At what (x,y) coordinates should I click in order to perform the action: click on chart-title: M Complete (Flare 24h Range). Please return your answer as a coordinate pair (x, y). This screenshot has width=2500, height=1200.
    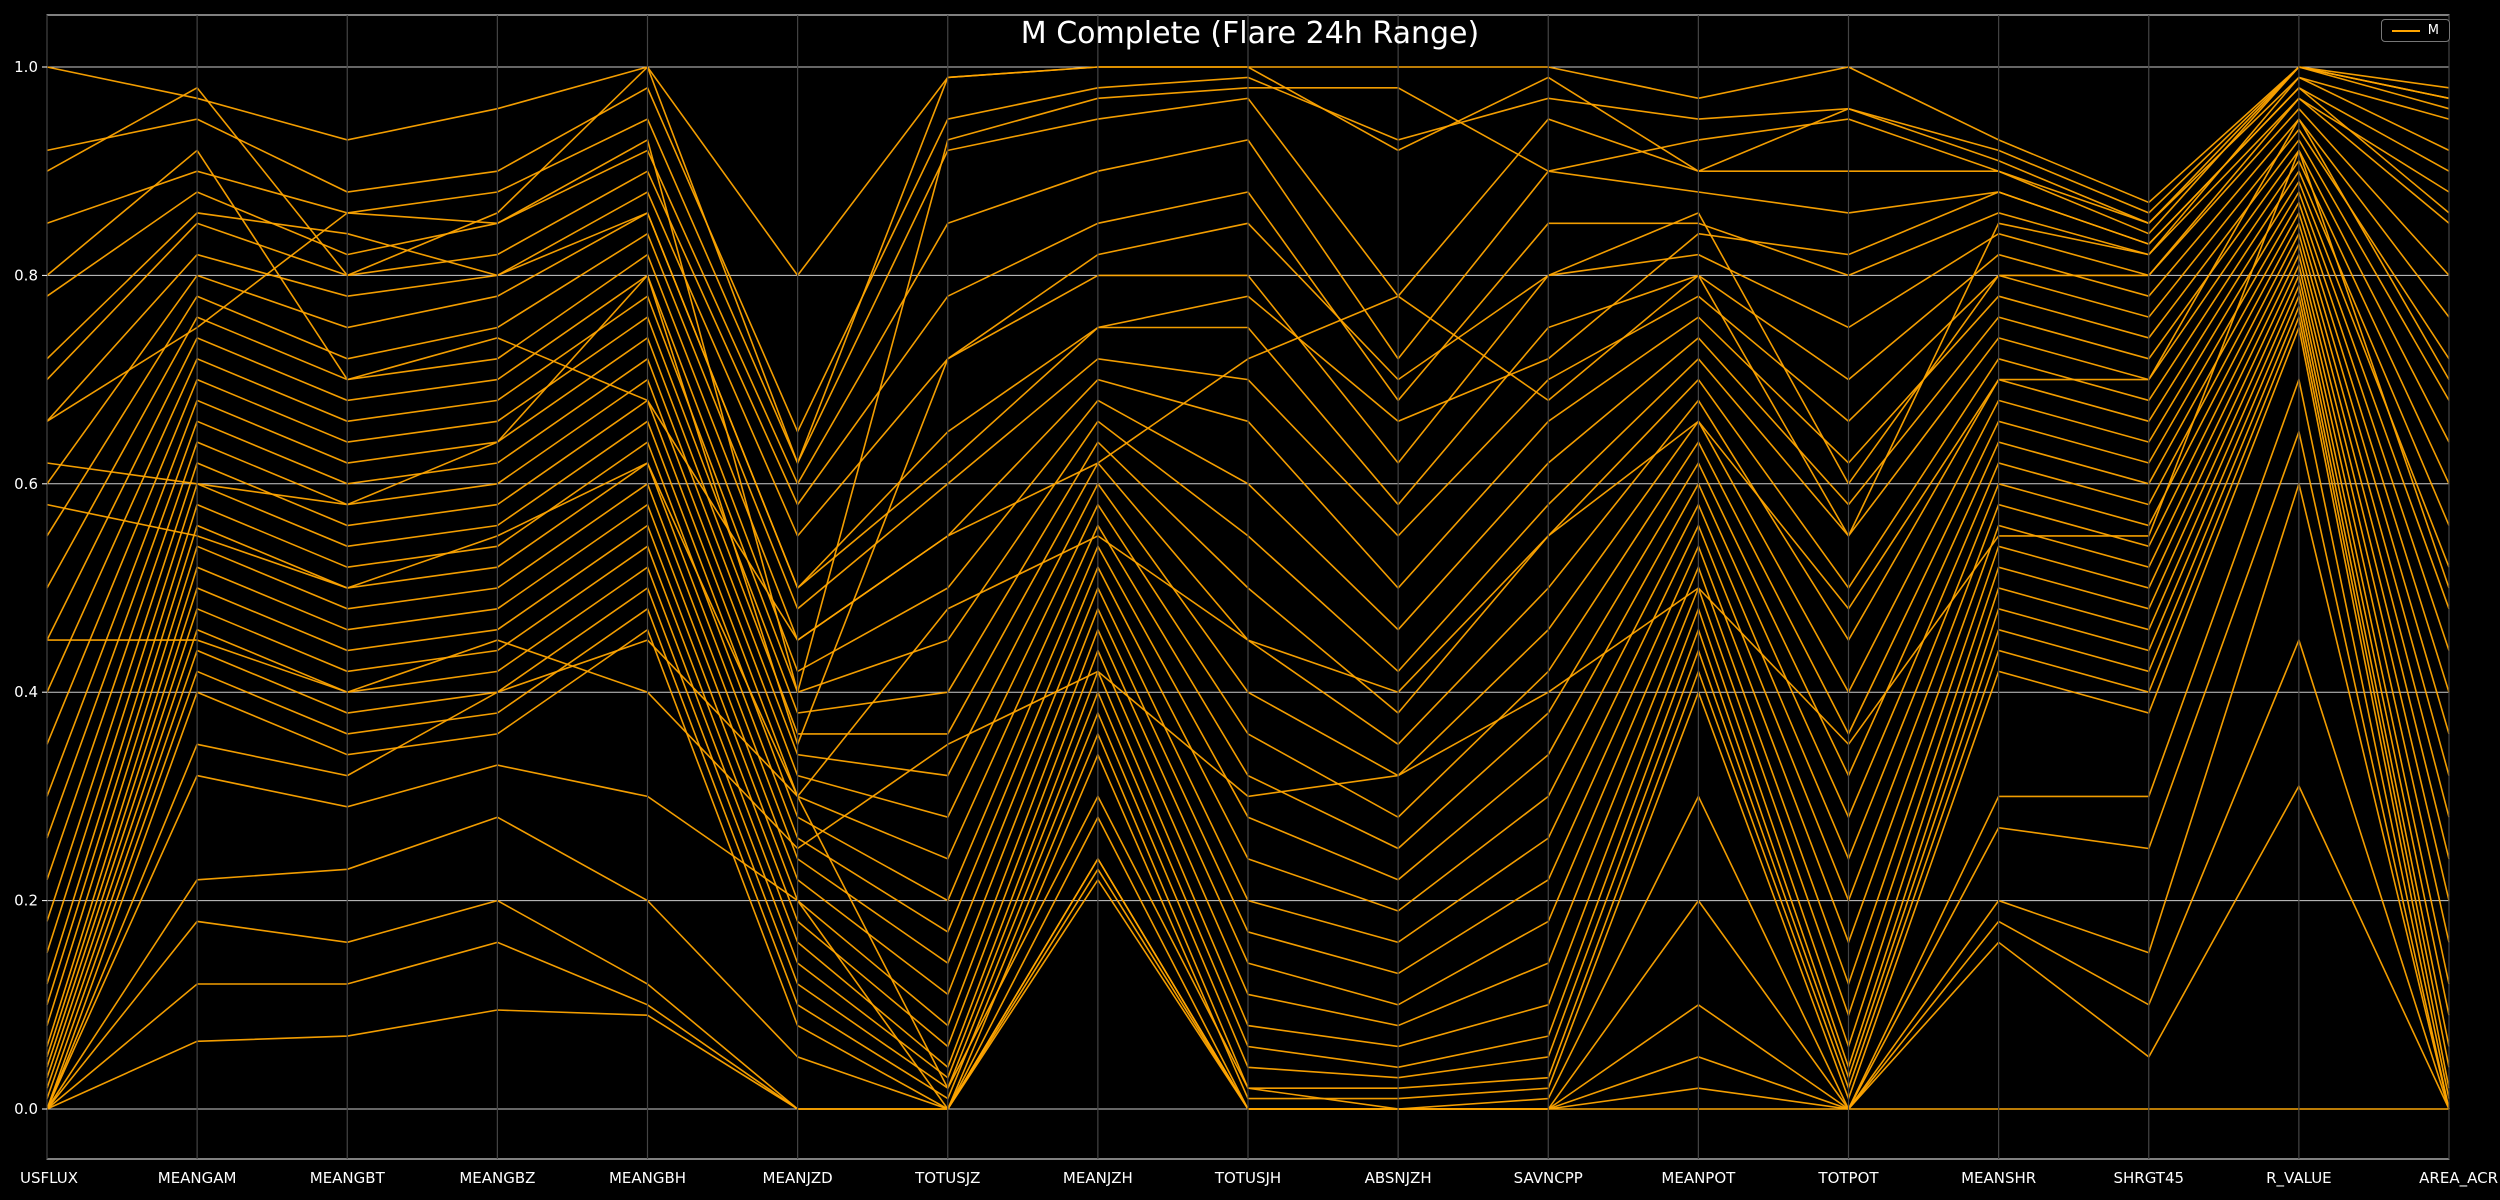
    Looking at the image, I should click on (1250, 33).